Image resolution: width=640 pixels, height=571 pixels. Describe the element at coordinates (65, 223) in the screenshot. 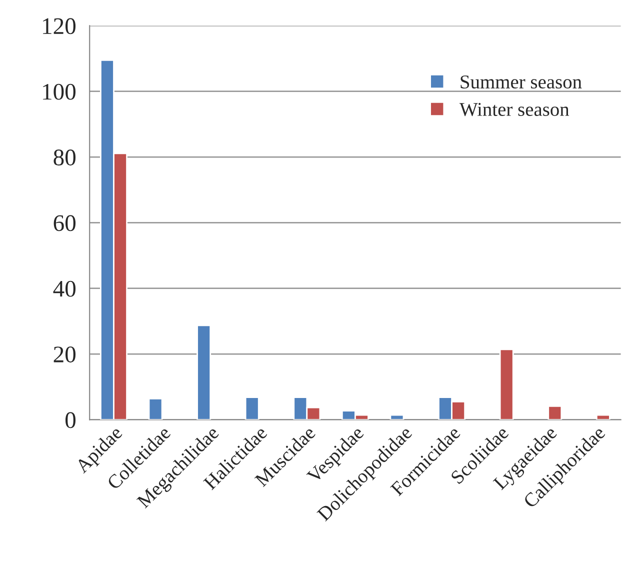

I see `y-tick-label: 60` at that location.